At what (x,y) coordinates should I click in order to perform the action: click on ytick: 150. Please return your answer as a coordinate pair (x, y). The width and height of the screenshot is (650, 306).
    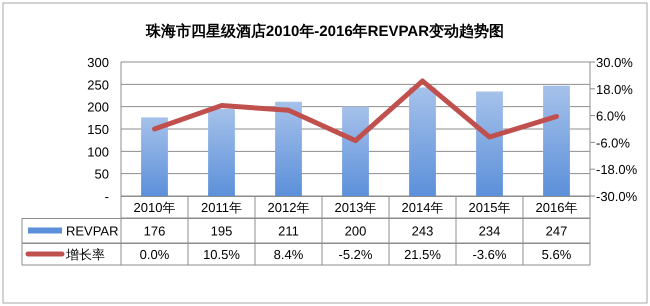
    Looking at the image, I should click on (98, 129).